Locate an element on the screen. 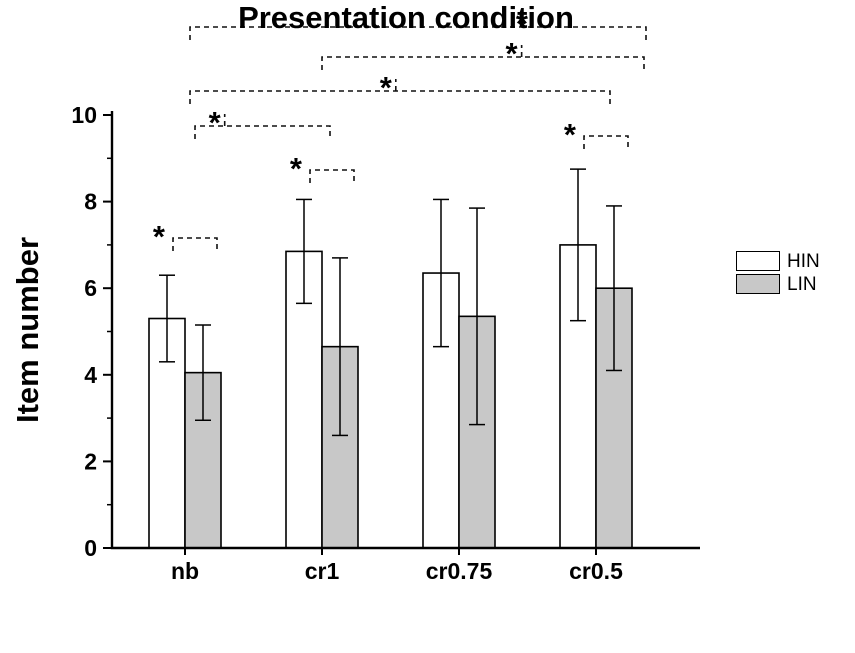 This screenshot has width=855, height=653. legend-item-hin: HIN is located at coordinates (778, 261).